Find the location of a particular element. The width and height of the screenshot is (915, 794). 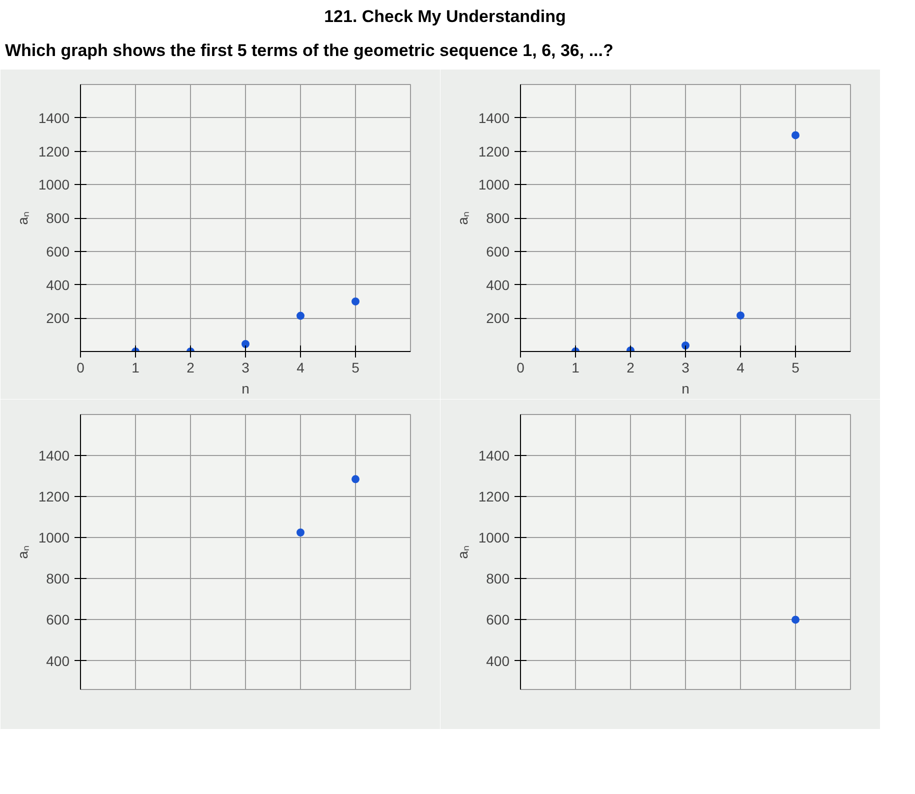

chart-subtitle: Which graph shows the first 5 terms of the geometric sequence 1, 6, 36, ...? is located at coordinates (309, 51).